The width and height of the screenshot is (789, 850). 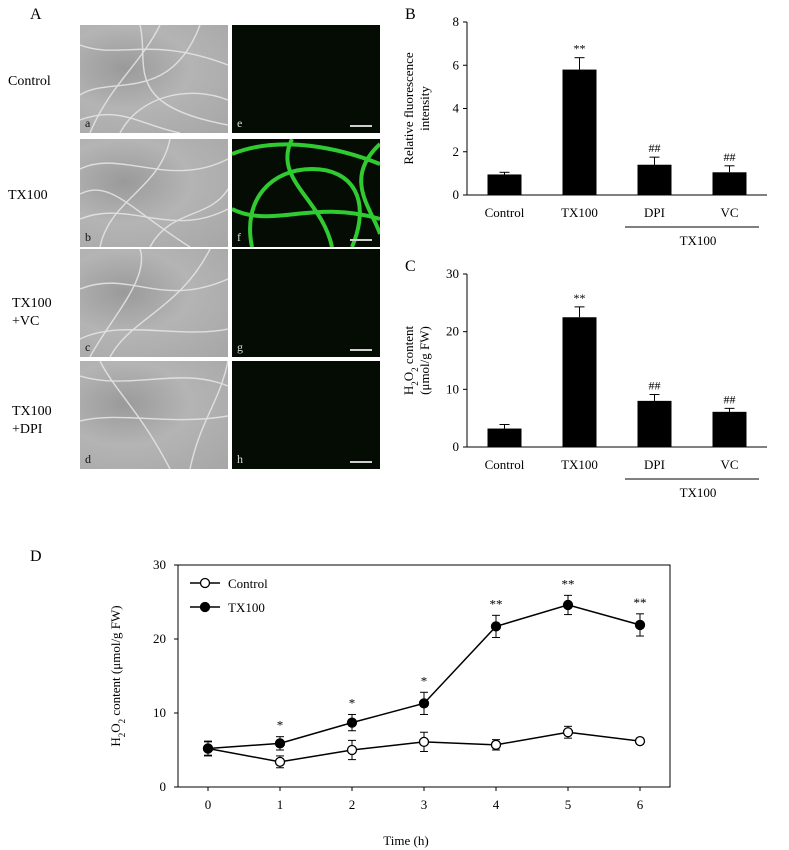 I want to click on panel-b-letter: B, so click(x=410, y=14).